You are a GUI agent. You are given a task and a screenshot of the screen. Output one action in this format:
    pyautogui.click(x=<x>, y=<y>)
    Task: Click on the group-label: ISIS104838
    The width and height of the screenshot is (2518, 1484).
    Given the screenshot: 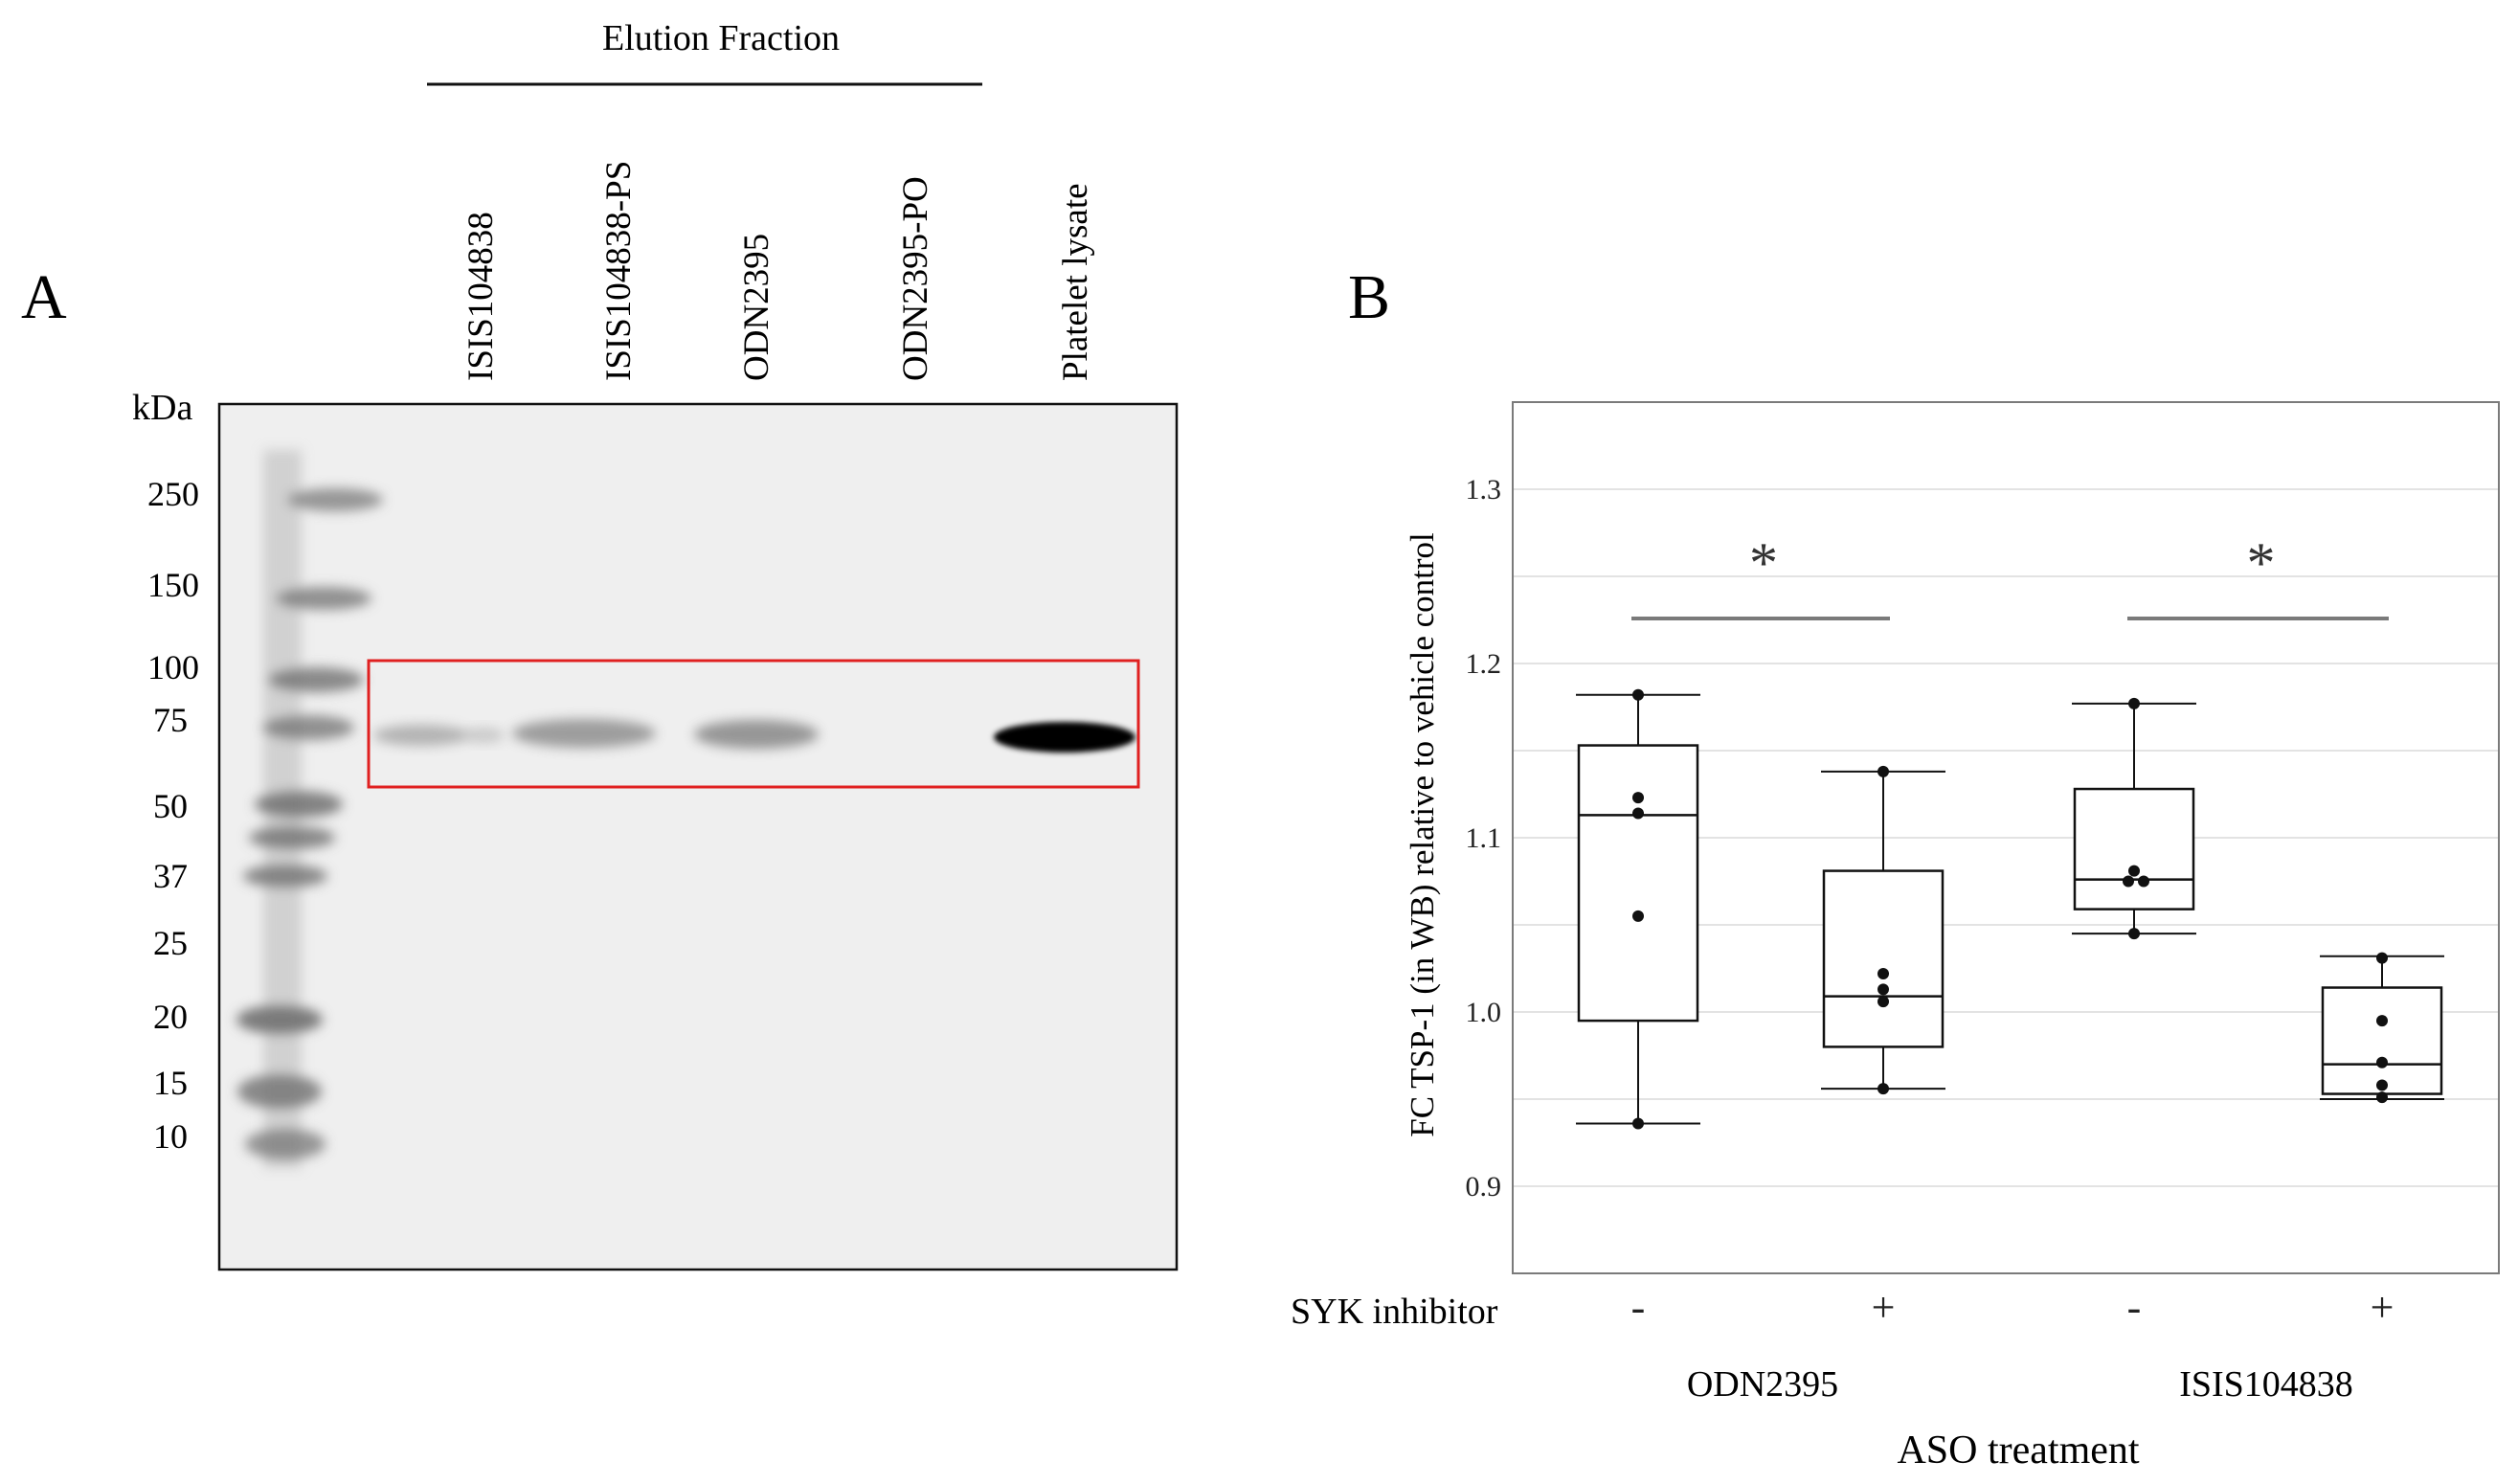 What is the action you would take?
    pyautogui.click(x=2266, y=1384)
    